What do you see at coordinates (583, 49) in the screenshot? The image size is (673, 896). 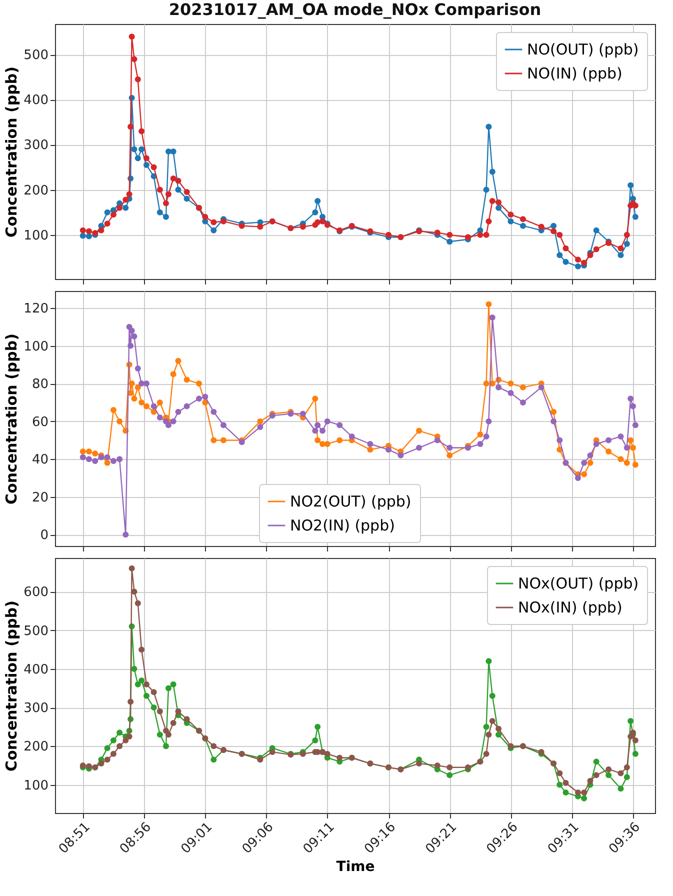 I see `legend-label: NO(OUT) (ppb)` at bounding box center [583, 49].